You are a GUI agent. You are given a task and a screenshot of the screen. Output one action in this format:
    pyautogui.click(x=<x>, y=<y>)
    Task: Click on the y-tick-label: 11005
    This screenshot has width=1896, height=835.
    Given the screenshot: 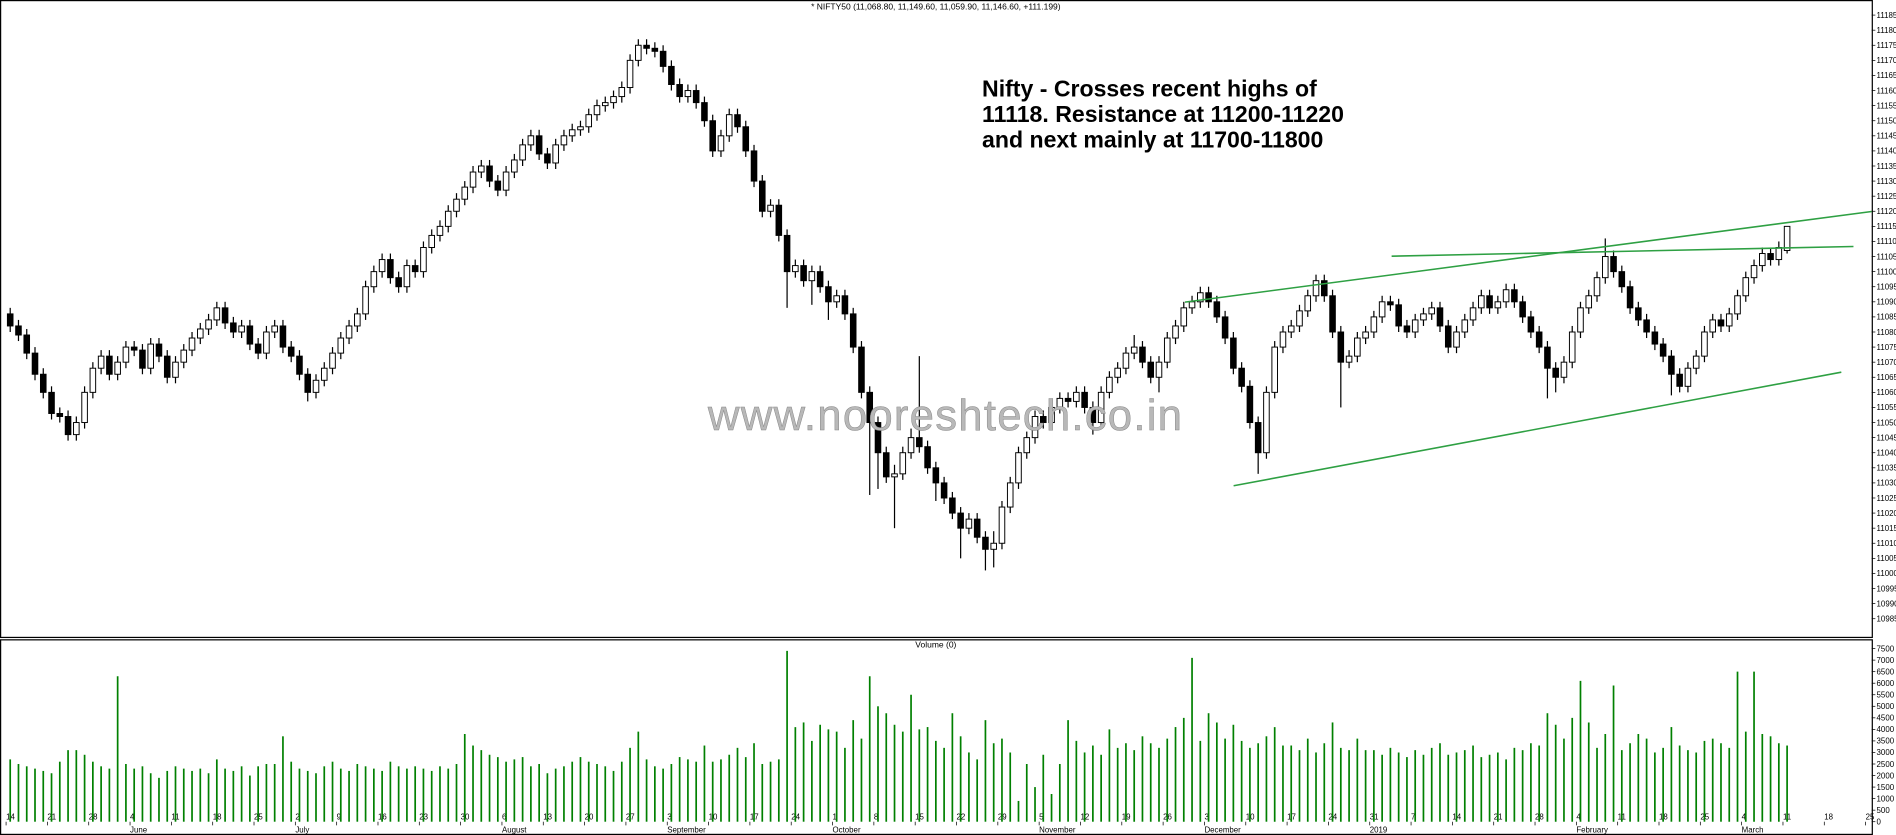 What is the action you would take?
    pyautogui.click(x=1886, y=558)
    